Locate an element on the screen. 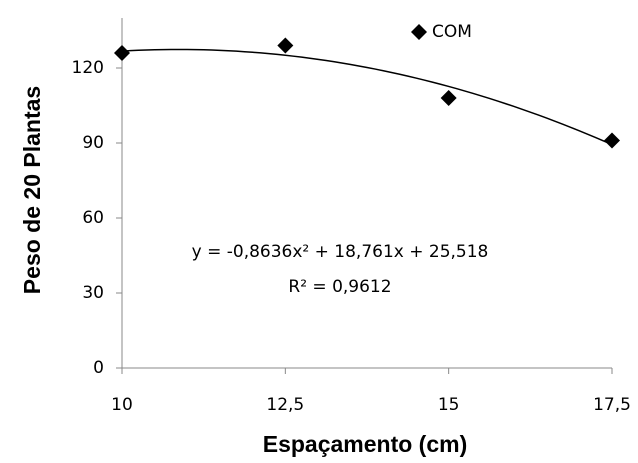  x-tick-label: 12,5 is located at coordinates (285, 405).